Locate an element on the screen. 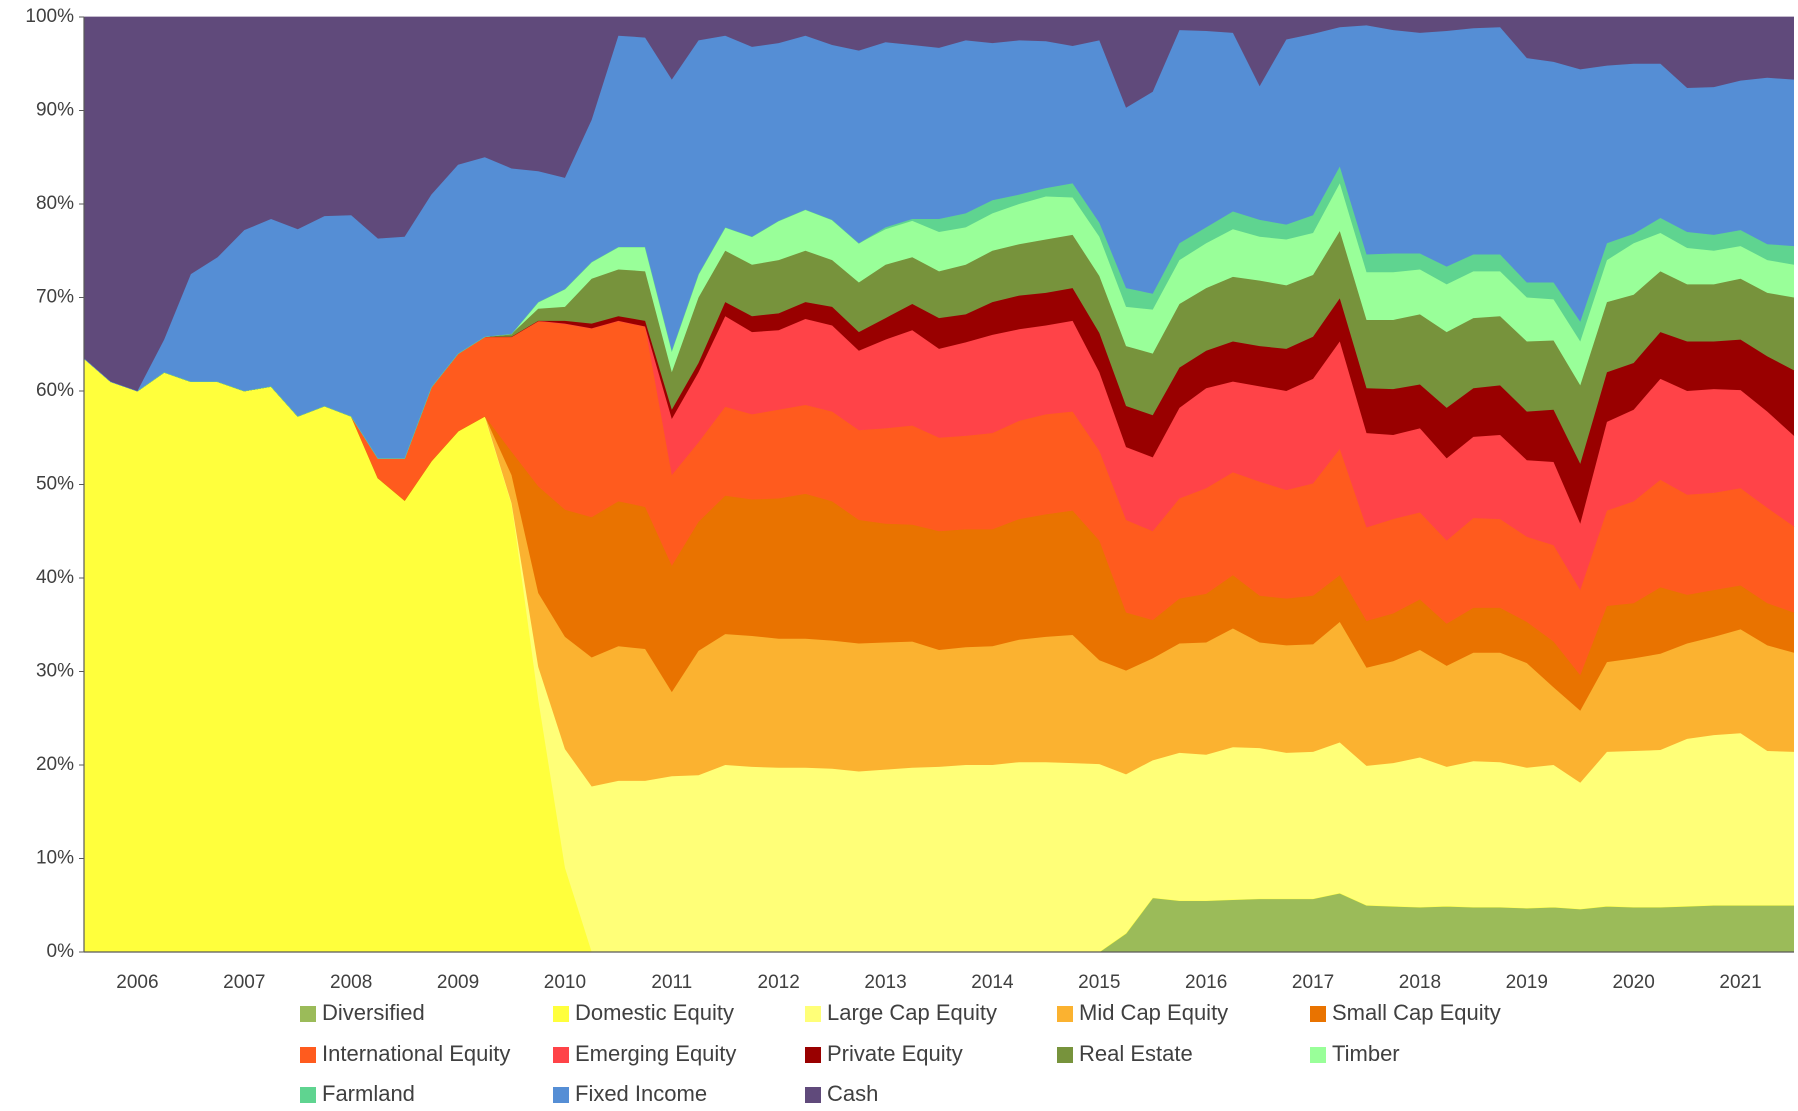 This screenshot has height=1111, width=1798. x-tick-label: 2012 is located at coordinates (779, 982).